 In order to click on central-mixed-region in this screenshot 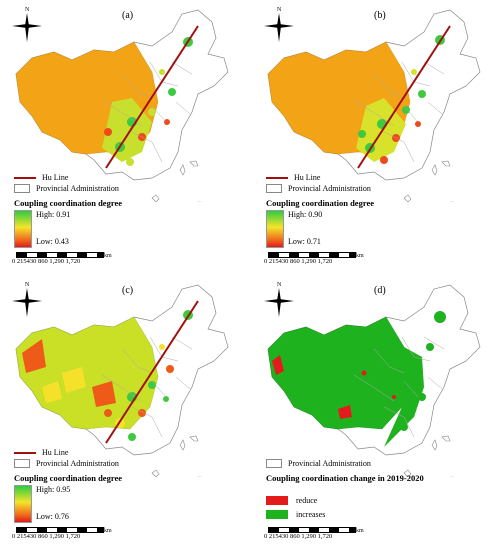, I will do `click(127, 130)`.